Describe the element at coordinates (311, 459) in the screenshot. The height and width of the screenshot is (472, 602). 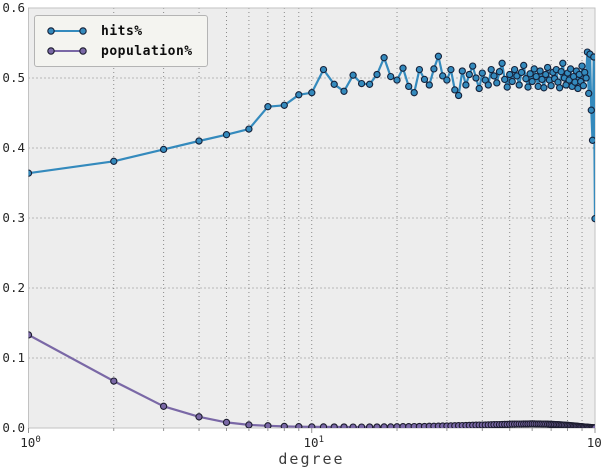
I see `x-axis-title: degree` at that location.